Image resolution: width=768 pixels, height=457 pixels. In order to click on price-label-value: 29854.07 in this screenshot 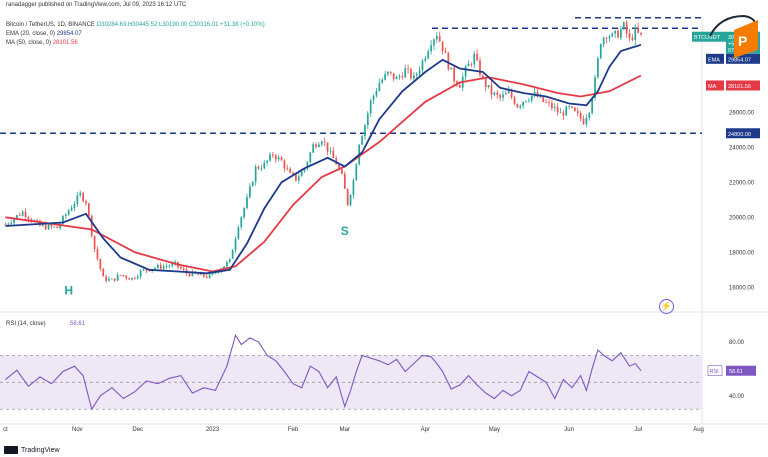, I will do `click(739, 60)`.